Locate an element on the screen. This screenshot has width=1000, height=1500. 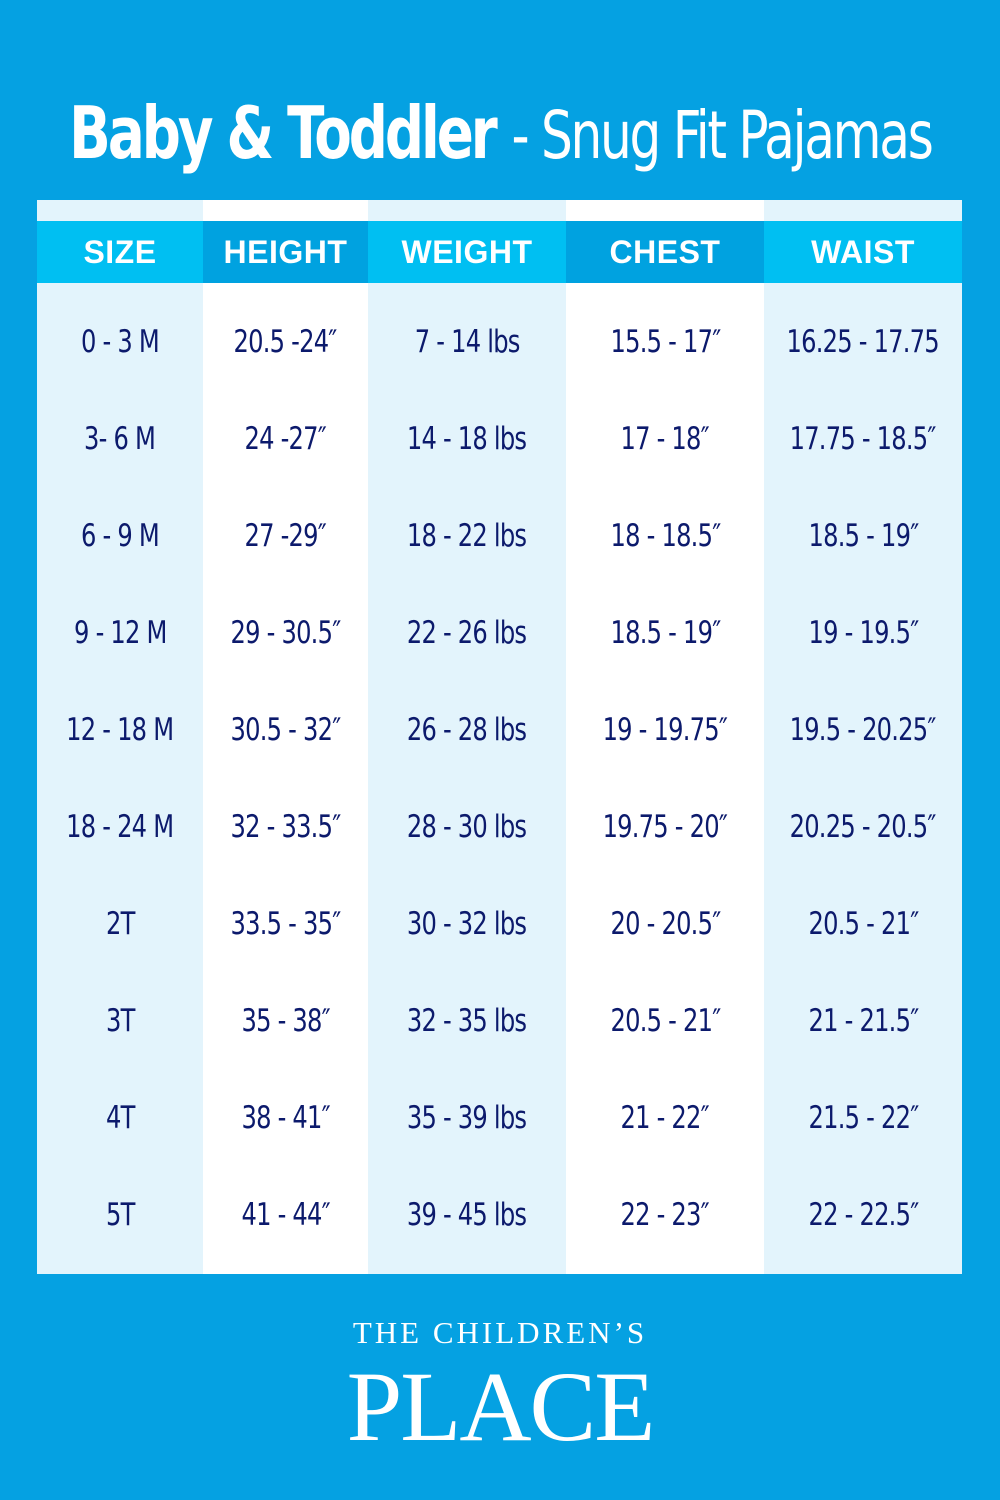
table-cell: 35 - 39 lbs is located at coordinates (467, 1117).